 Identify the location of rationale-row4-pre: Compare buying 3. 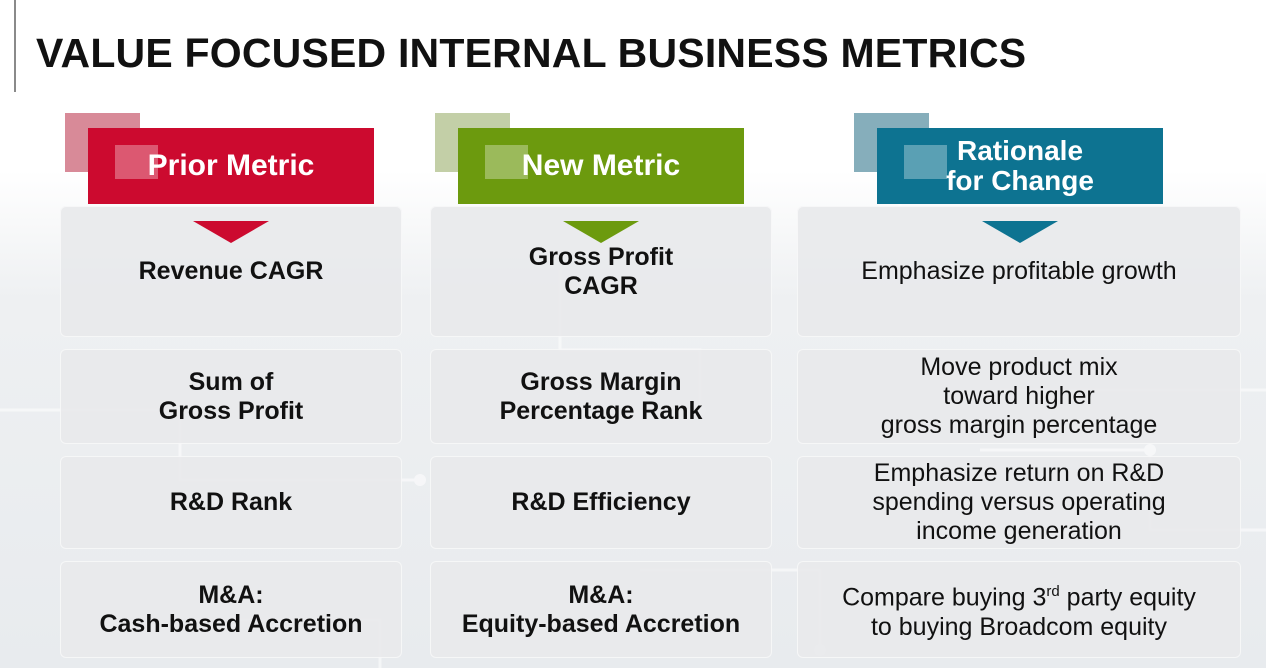
(944, 597).